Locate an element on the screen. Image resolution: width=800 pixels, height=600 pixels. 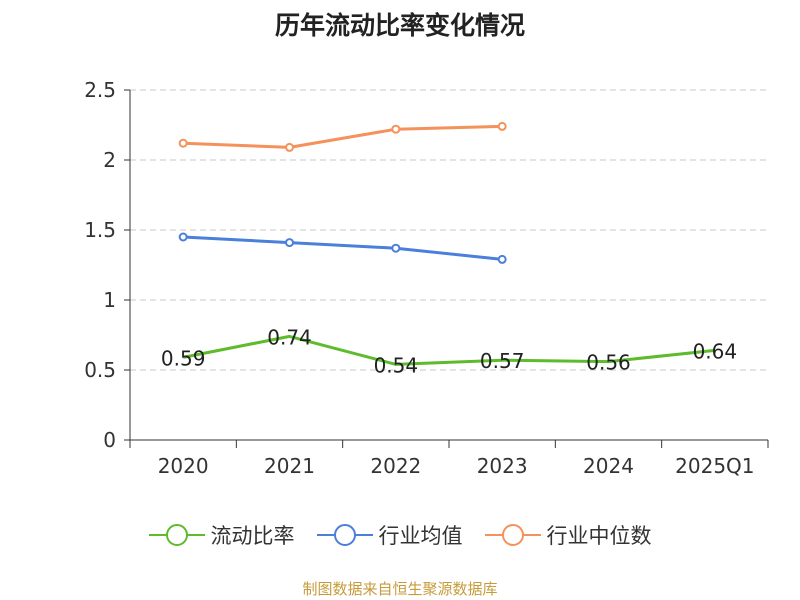
x-tick-label: 2025Q1 is located at coordinates (714, 466).